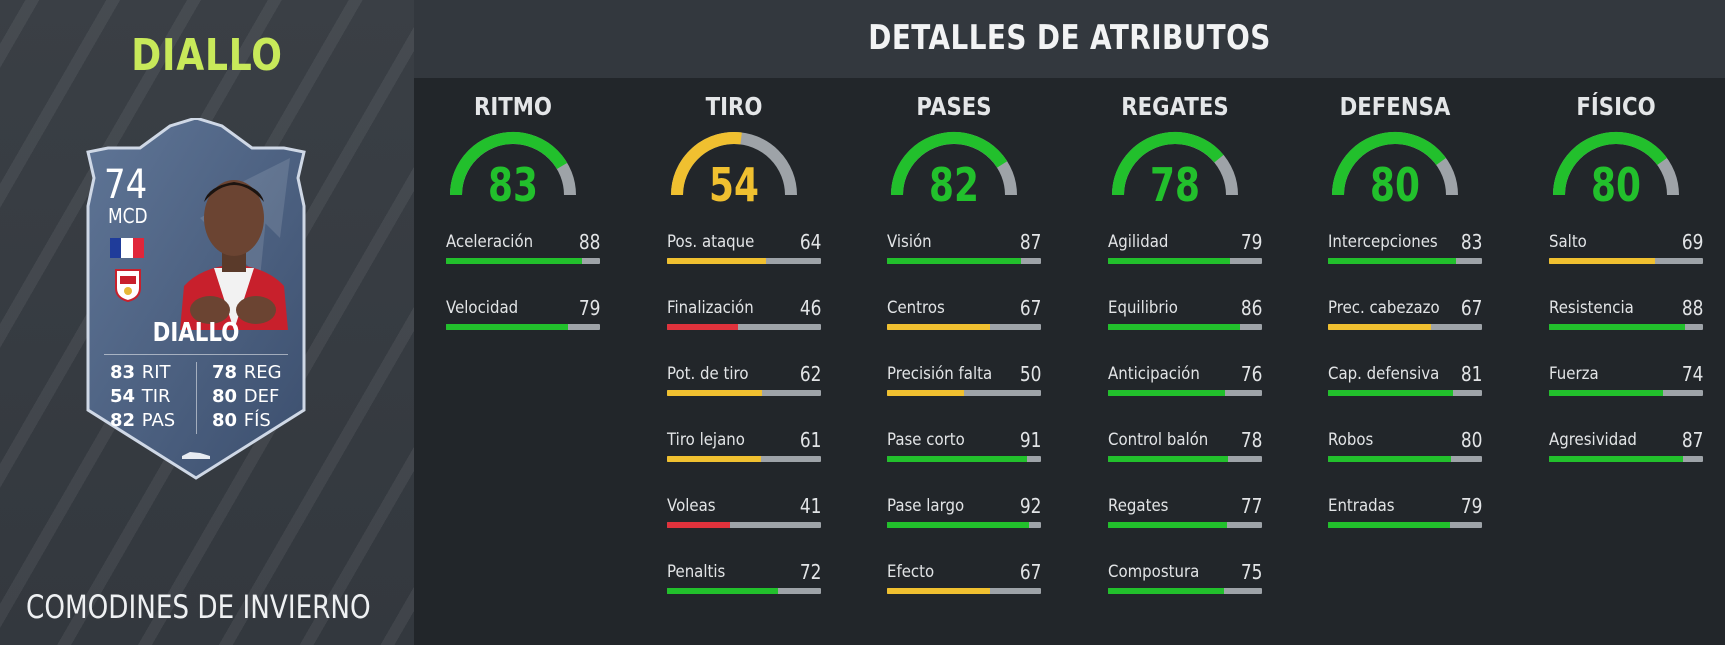 This screenshot has height=645, width=1725. What do you see at coordinates (1138, 506) in the screenshot?
I see `attribute-label: Regates` at bounding box center [1138, 506].